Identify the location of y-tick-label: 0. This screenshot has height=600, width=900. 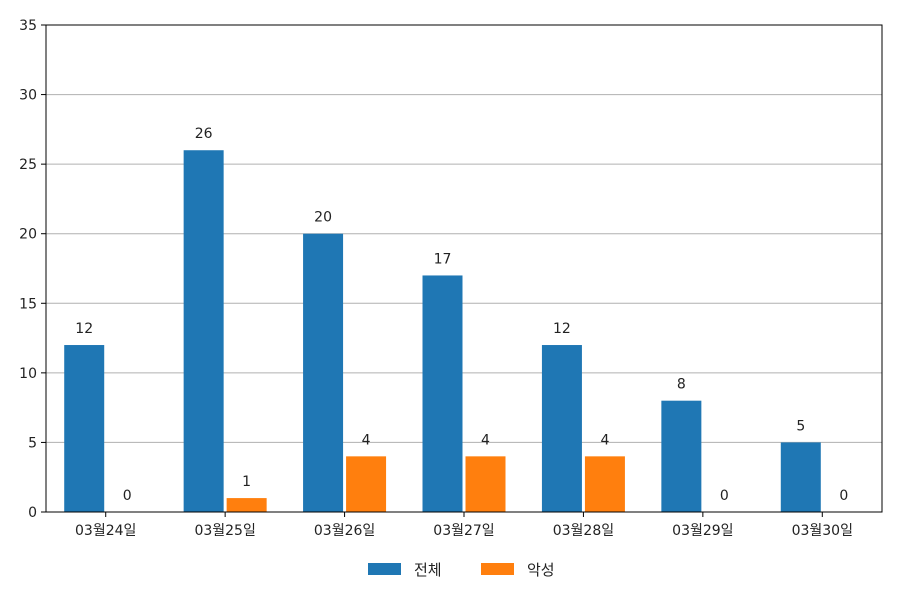
(32, 513).